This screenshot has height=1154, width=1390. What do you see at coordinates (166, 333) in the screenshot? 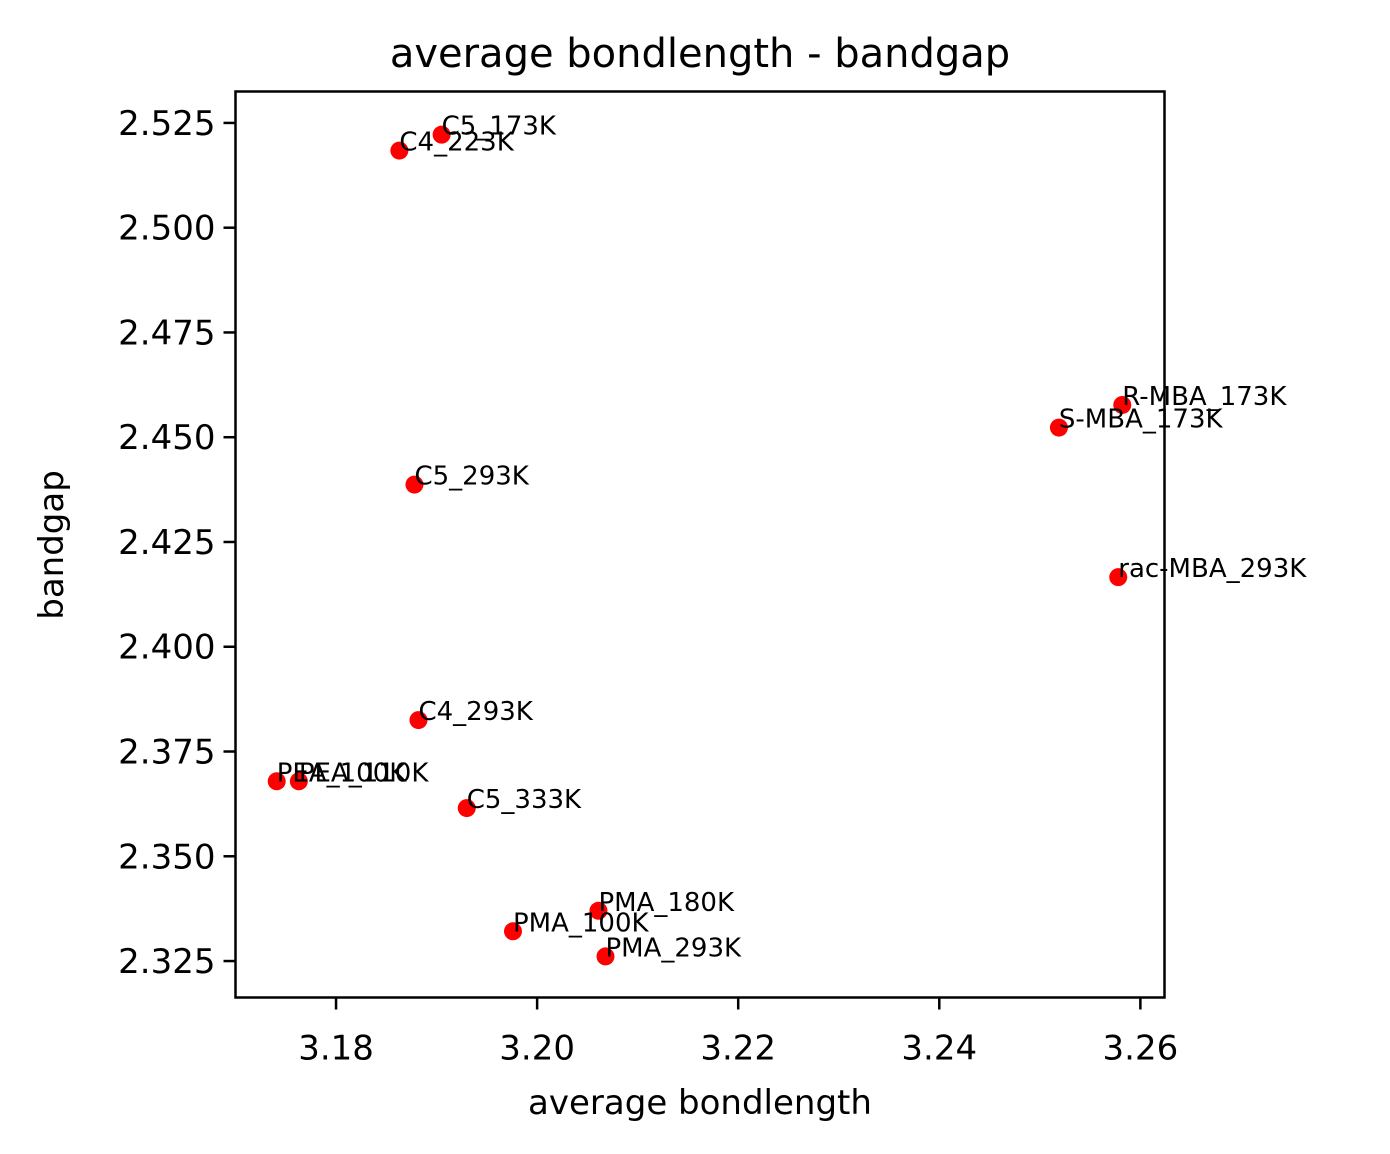
I see `y-tick-label: 2.475` at bounding box center [166, 333].